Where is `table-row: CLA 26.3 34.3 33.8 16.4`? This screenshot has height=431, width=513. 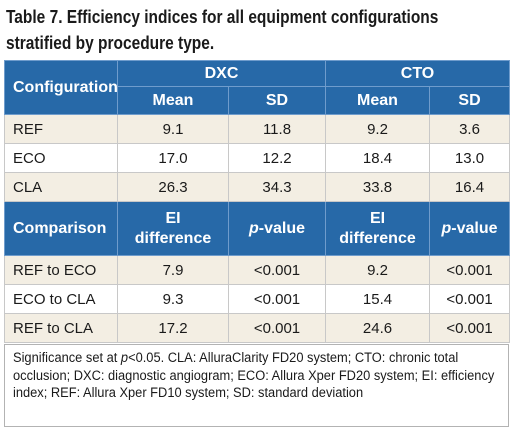
table-row: CLA 26.3 34.3 33.8 16.4 is located at coordinates (257, 187).